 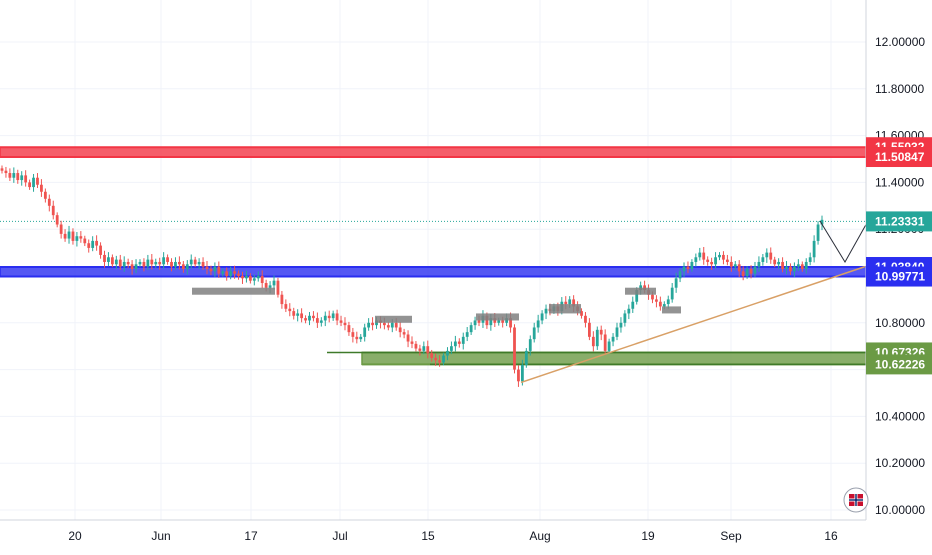 I want to click on projection-path, so click(x=843, y=241).